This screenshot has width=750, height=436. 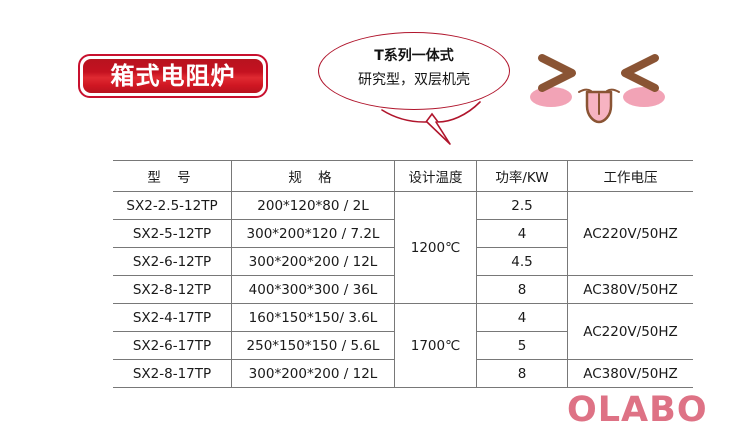 I want to click on cell-model: SX2-8-12TP, so click(x=172, y=289).